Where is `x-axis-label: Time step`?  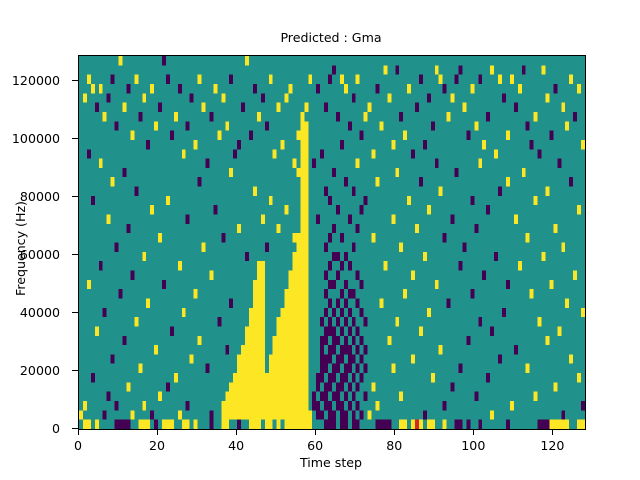 x-axis-label: Time step is located at coordinates (331, 462).